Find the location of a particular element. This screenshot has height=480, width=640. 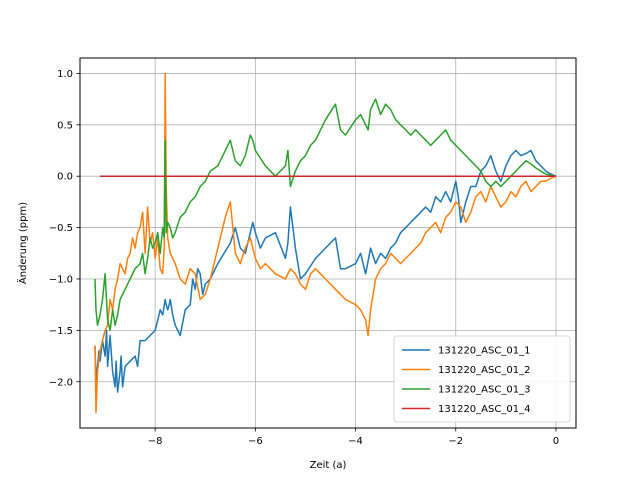

x-axis: −8 −6 −4 −2 0 is located at coordinates (353, 437).